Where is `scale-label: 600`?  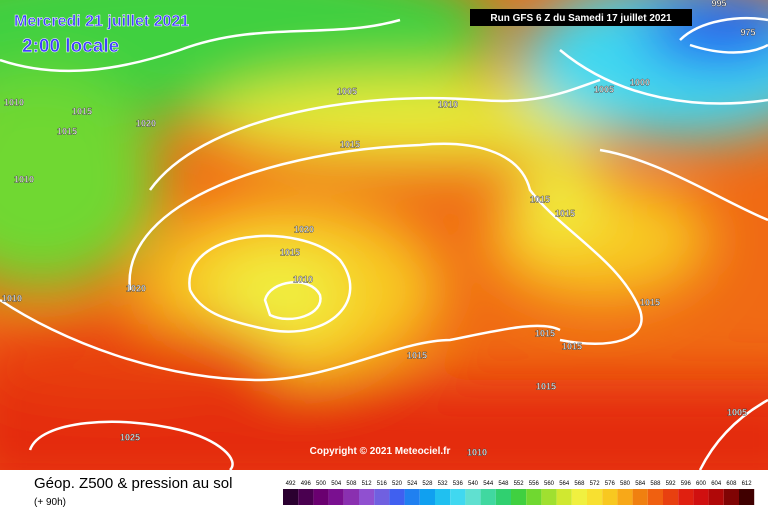
scale-label: 600 is located at coordinates (701, 484).